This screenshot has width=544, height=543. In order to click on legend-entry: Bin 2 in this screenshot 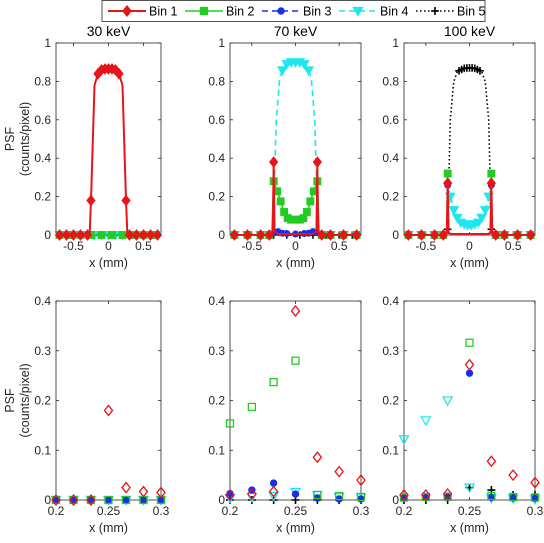, I will do `click(220, 12)`.